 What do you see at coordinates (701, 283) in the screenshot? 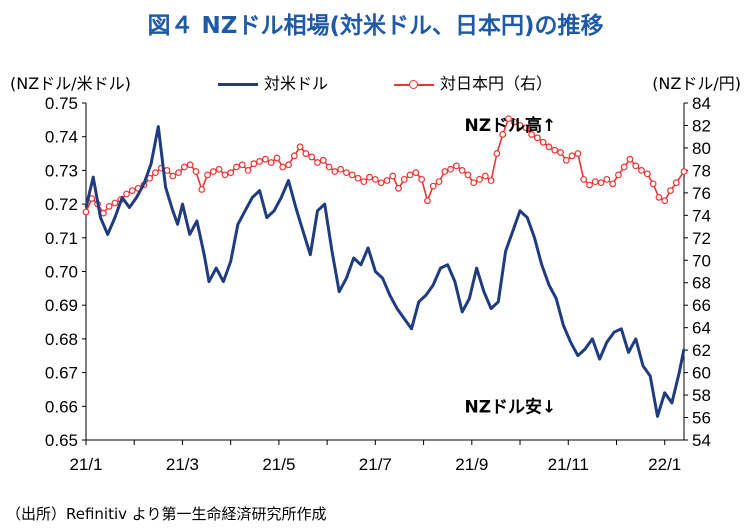
I see `y-right-tick-label: 68` at bounding box center [701, 283].